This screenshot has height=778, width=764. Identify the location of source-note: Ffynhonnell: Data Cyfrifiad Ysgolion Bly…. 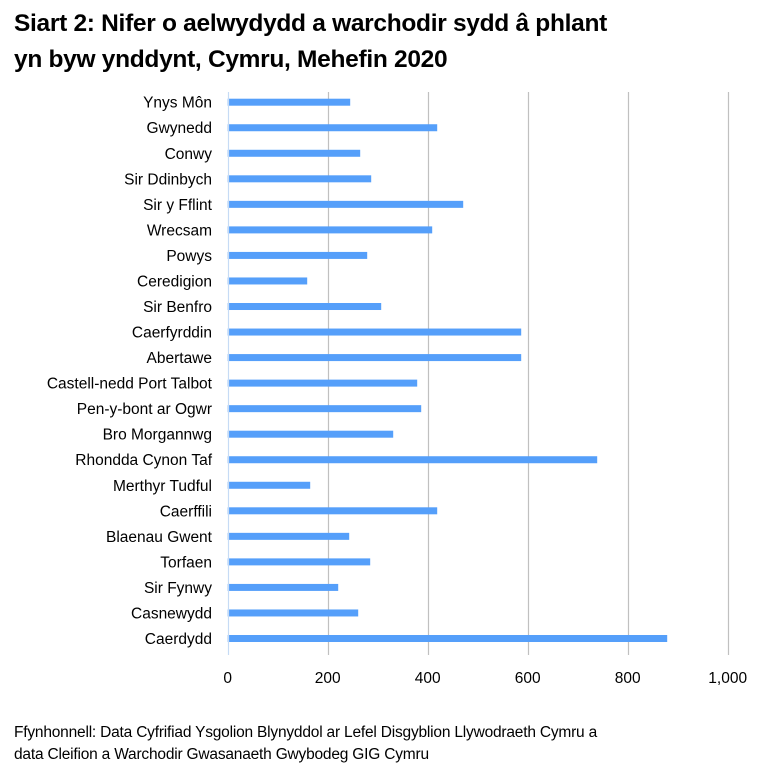
(384, 744).